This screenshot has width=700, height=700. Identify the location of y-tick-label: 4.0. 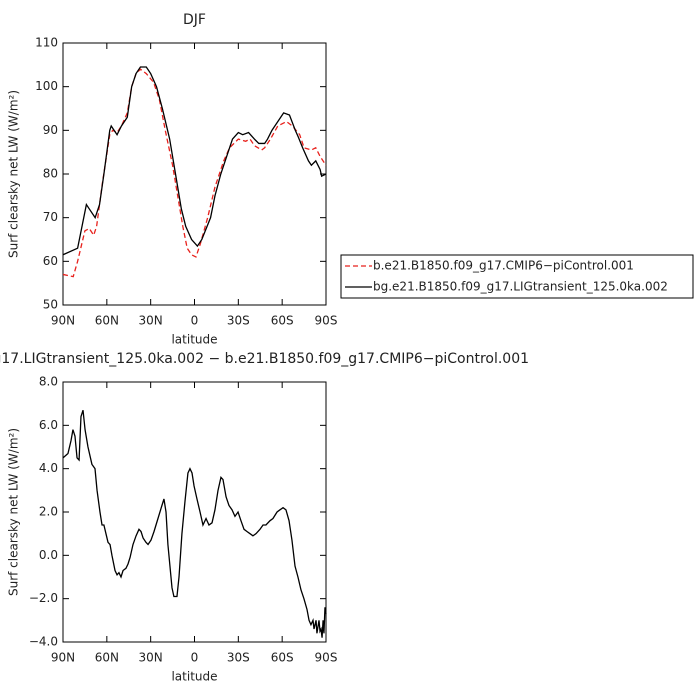
(48, 468).